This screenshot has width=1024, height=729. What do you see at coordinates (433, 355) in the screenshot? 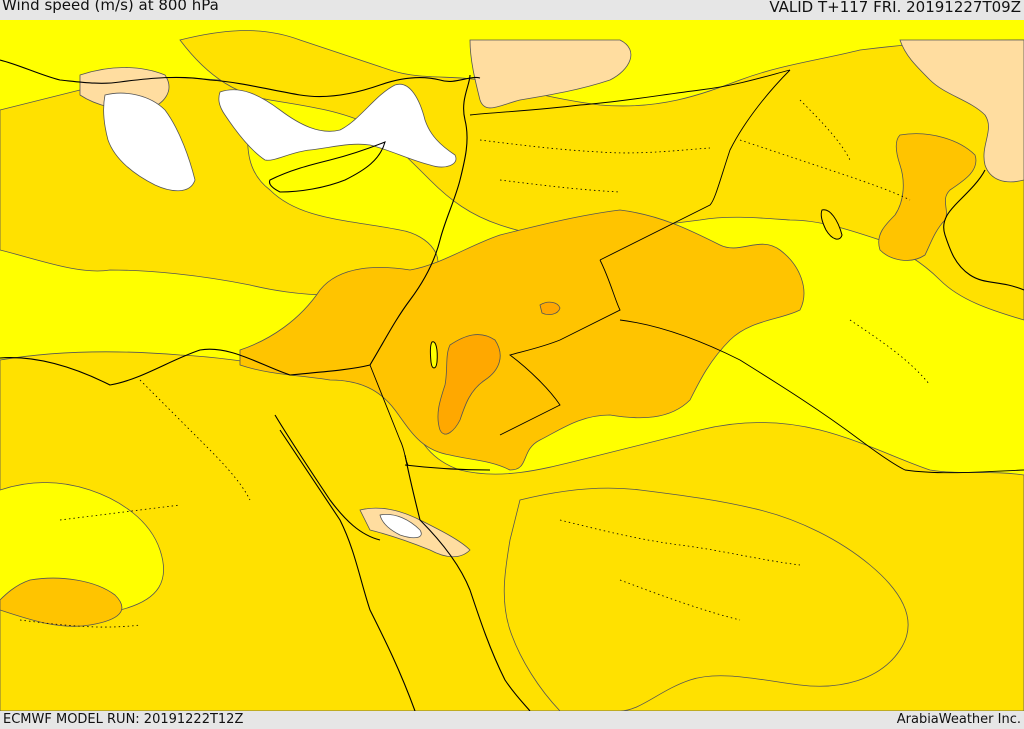
I see `dead-sea` at bounding box center [433, 355].